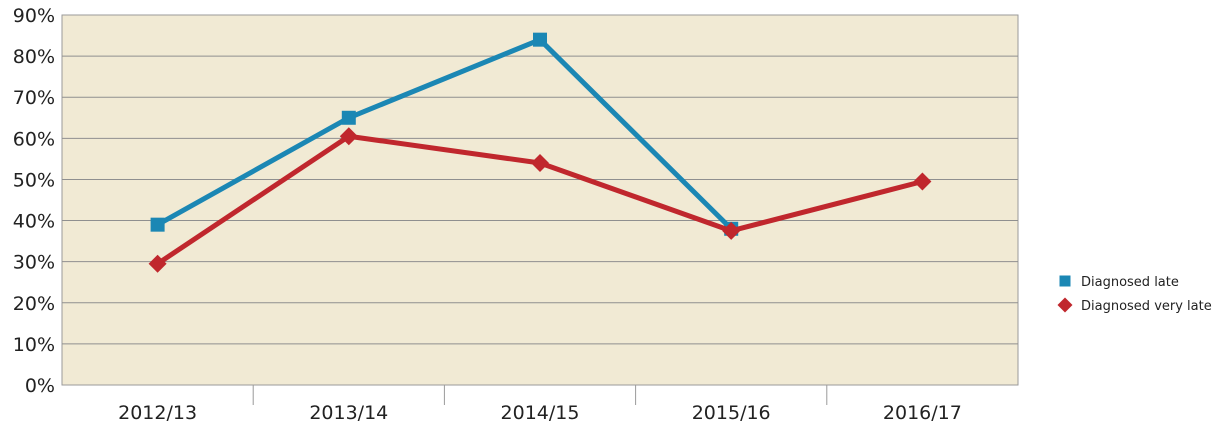  Describe the element at coordinates (348, 413) in the screenshot. I see `x-tick-label: 2013/14` at that location.